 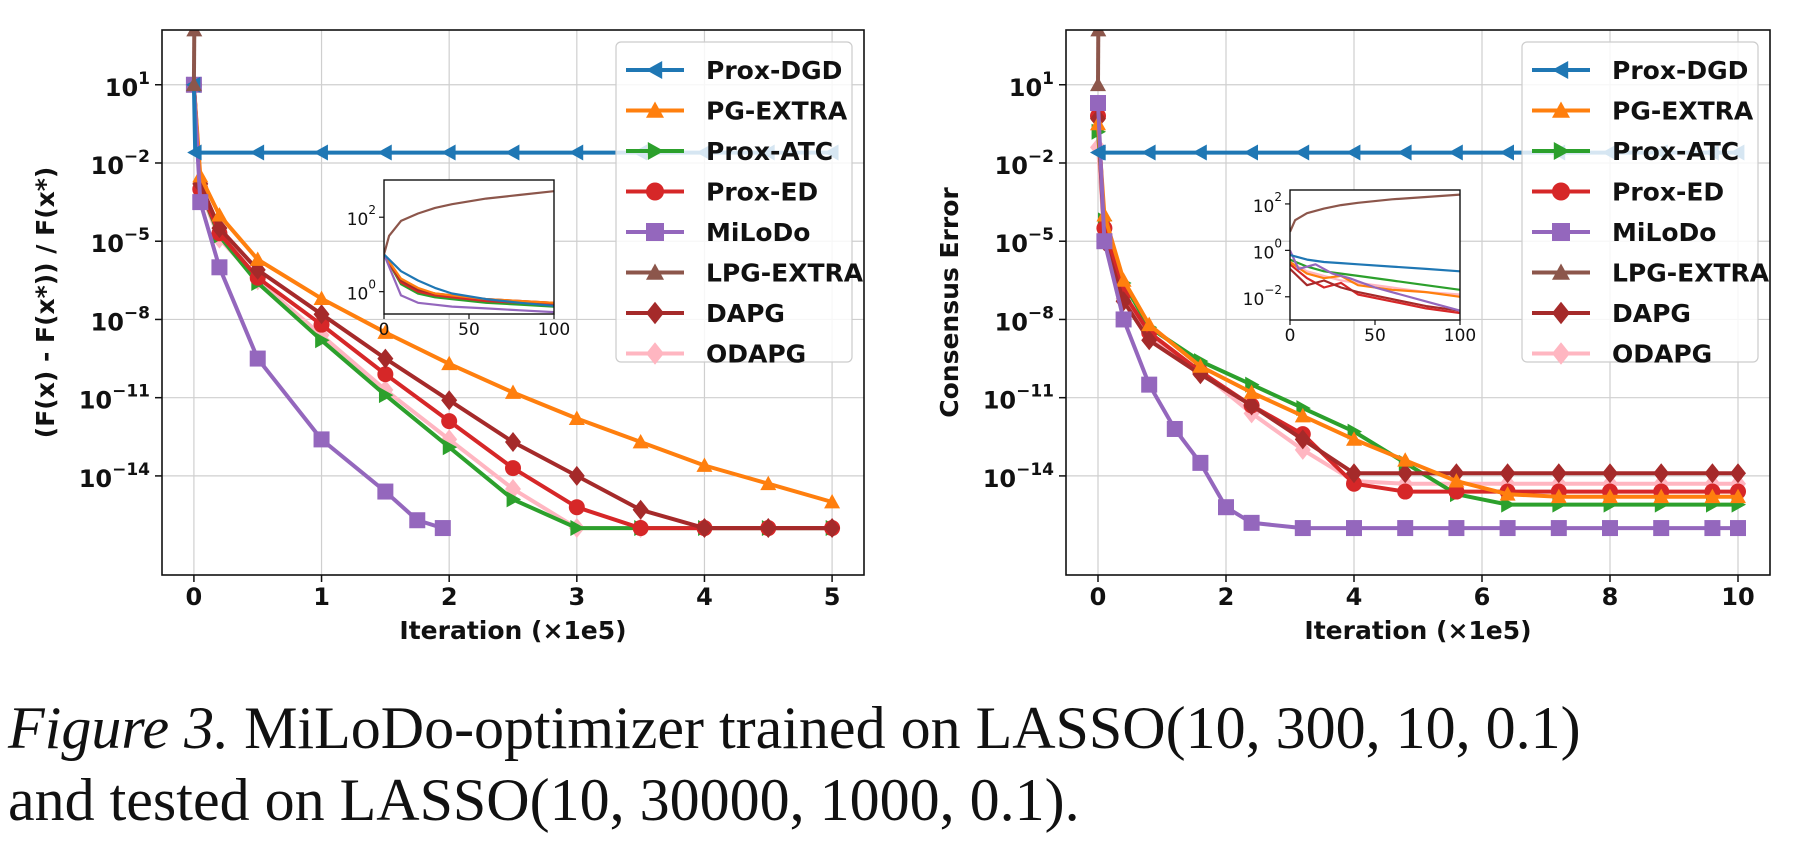 What do you see at coordinates (1680, 70) in the screenshot?
I see `chart2-legend-label-prox-dgd: Prox-DGD` at bounding box center [1680, 70].